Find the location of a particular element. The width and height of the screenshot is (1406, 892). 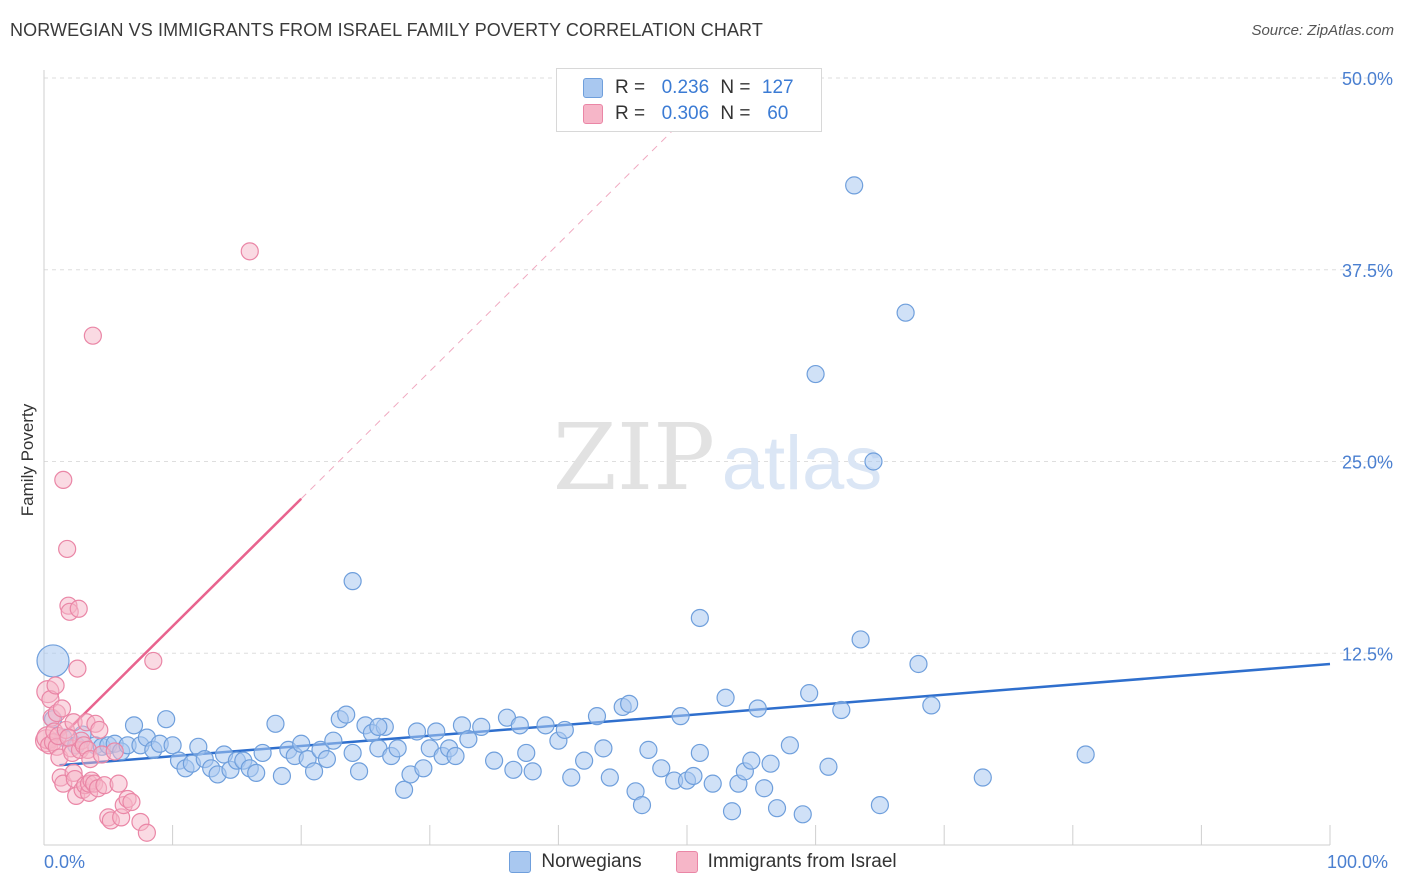

legend-n-value: 127 is located at coordinates (777, 87).